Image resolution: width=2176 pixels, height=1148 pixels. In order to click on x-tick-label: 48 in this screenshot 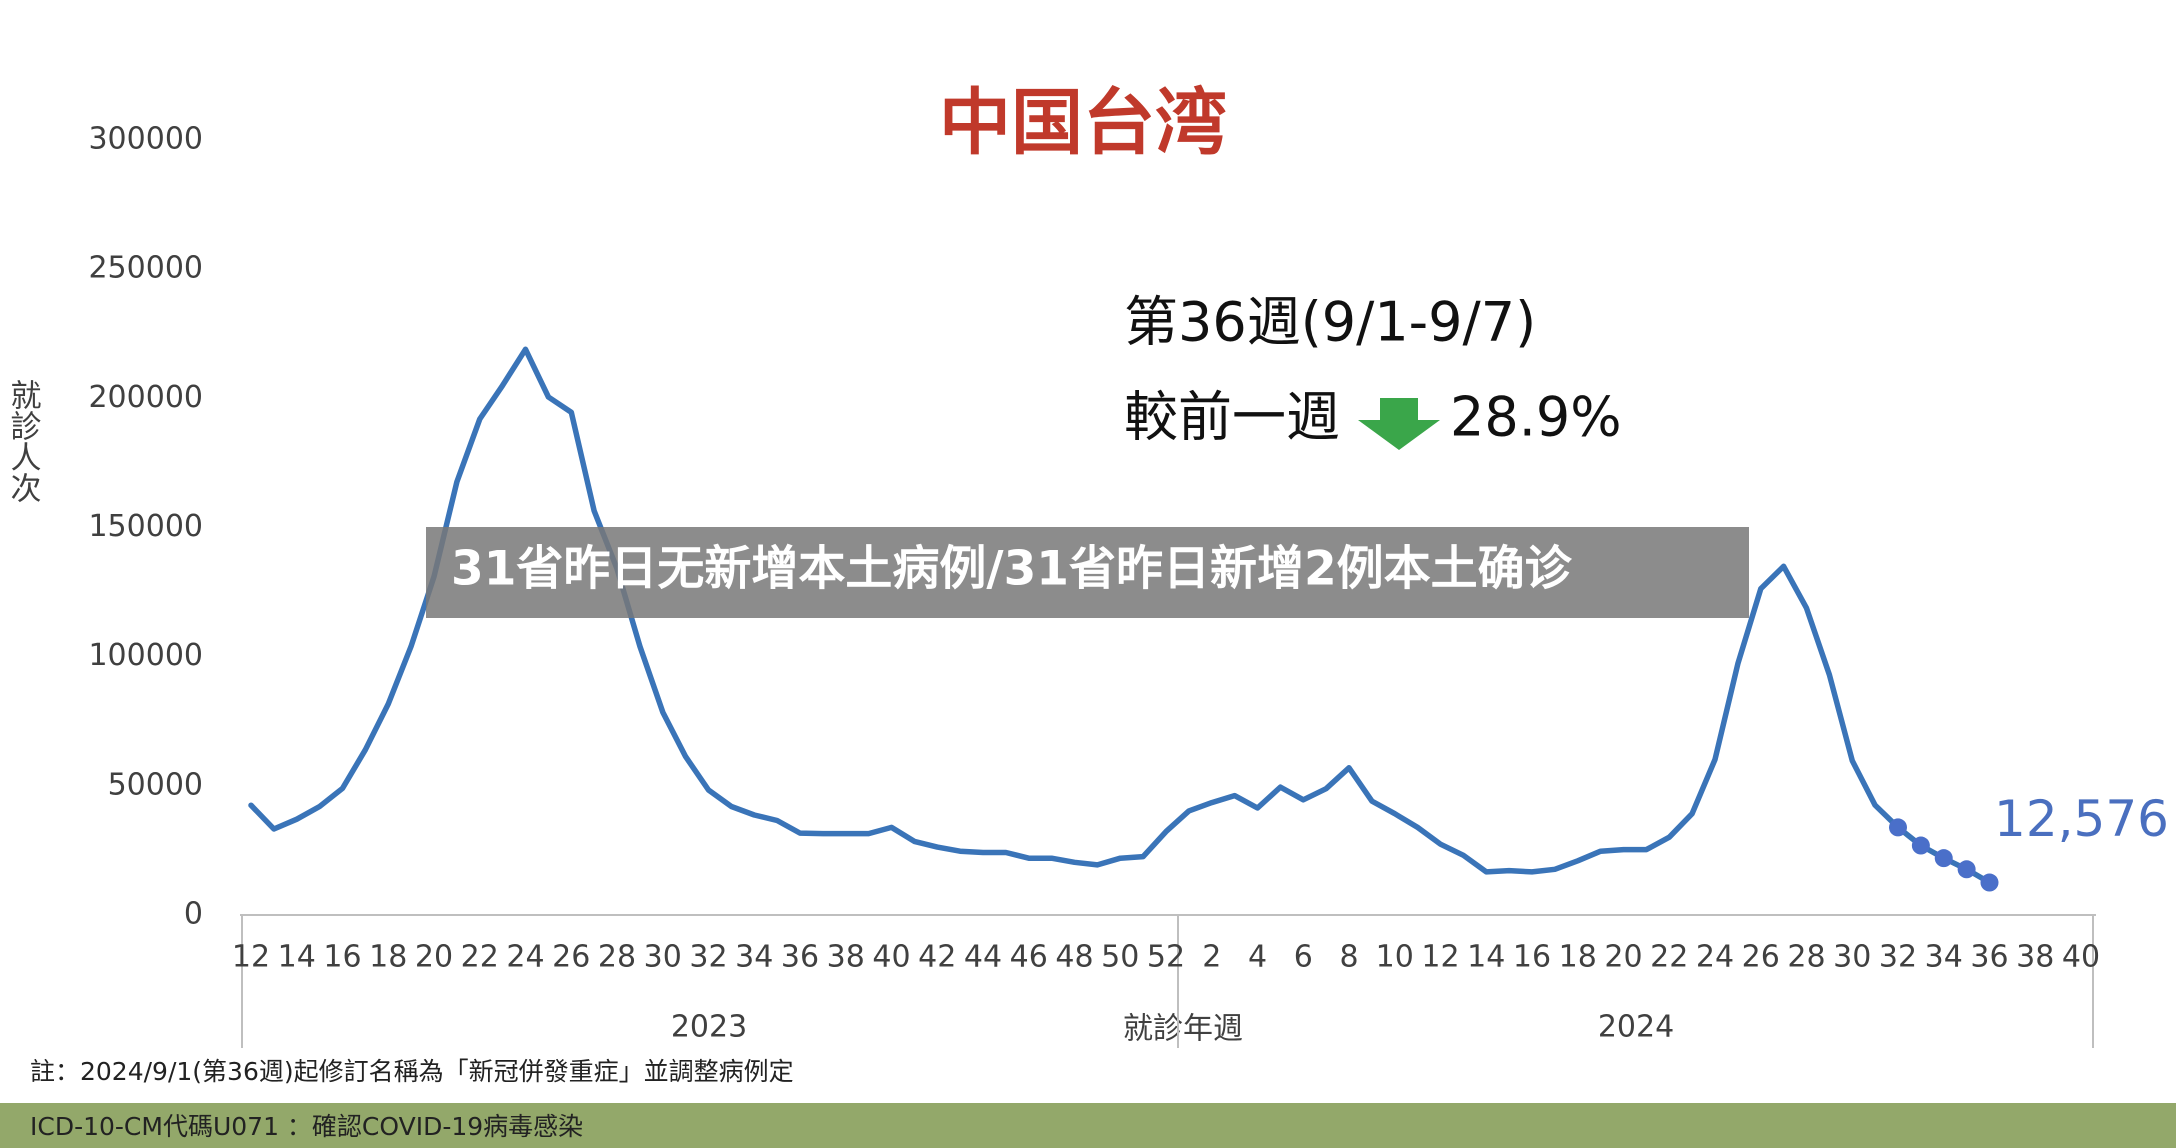, I will do `click(1074, 957)`.